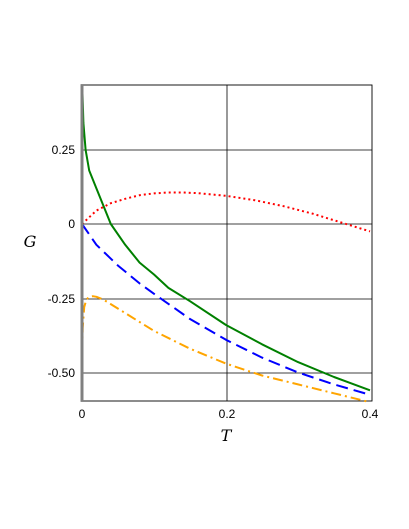 The height and width of the screenshot is (529, 409). I want to click on x-tick-label-0: 0, so click(82, 414).